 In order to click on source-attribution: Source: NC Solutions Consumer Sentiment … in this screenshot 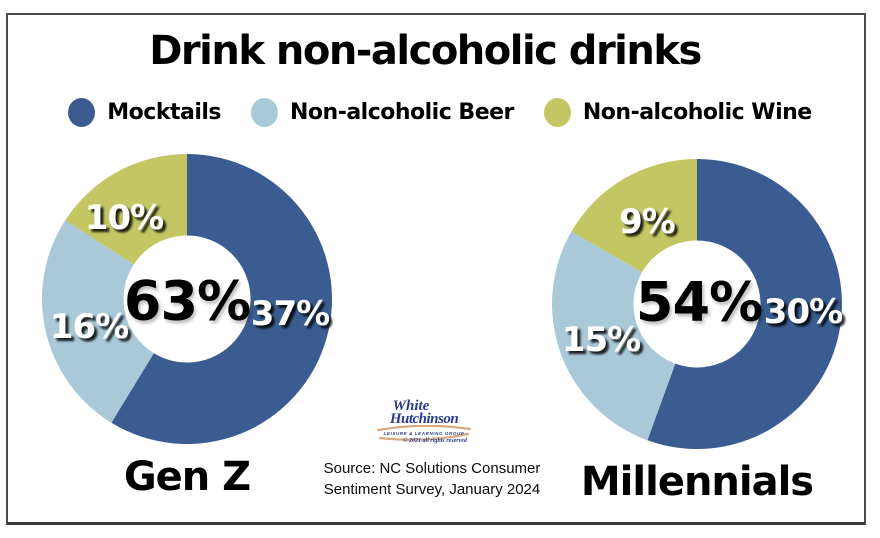, I will do `click(432, 479)`.